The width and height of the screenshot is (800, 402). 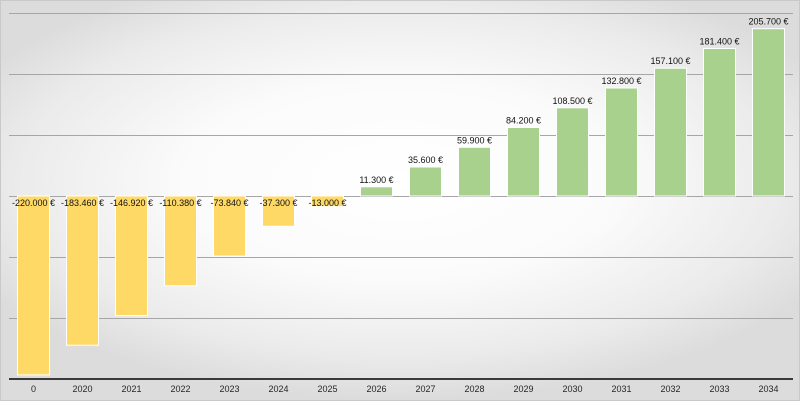 What do you see at coordinates (719, 42) in the screenshot?
I see `data-label: 181.400 €` at bounding box center [719, 42].